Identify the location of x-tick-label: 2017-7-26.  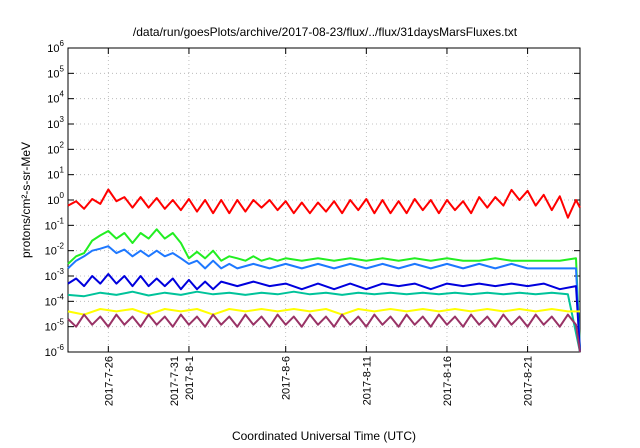
(109, 381).